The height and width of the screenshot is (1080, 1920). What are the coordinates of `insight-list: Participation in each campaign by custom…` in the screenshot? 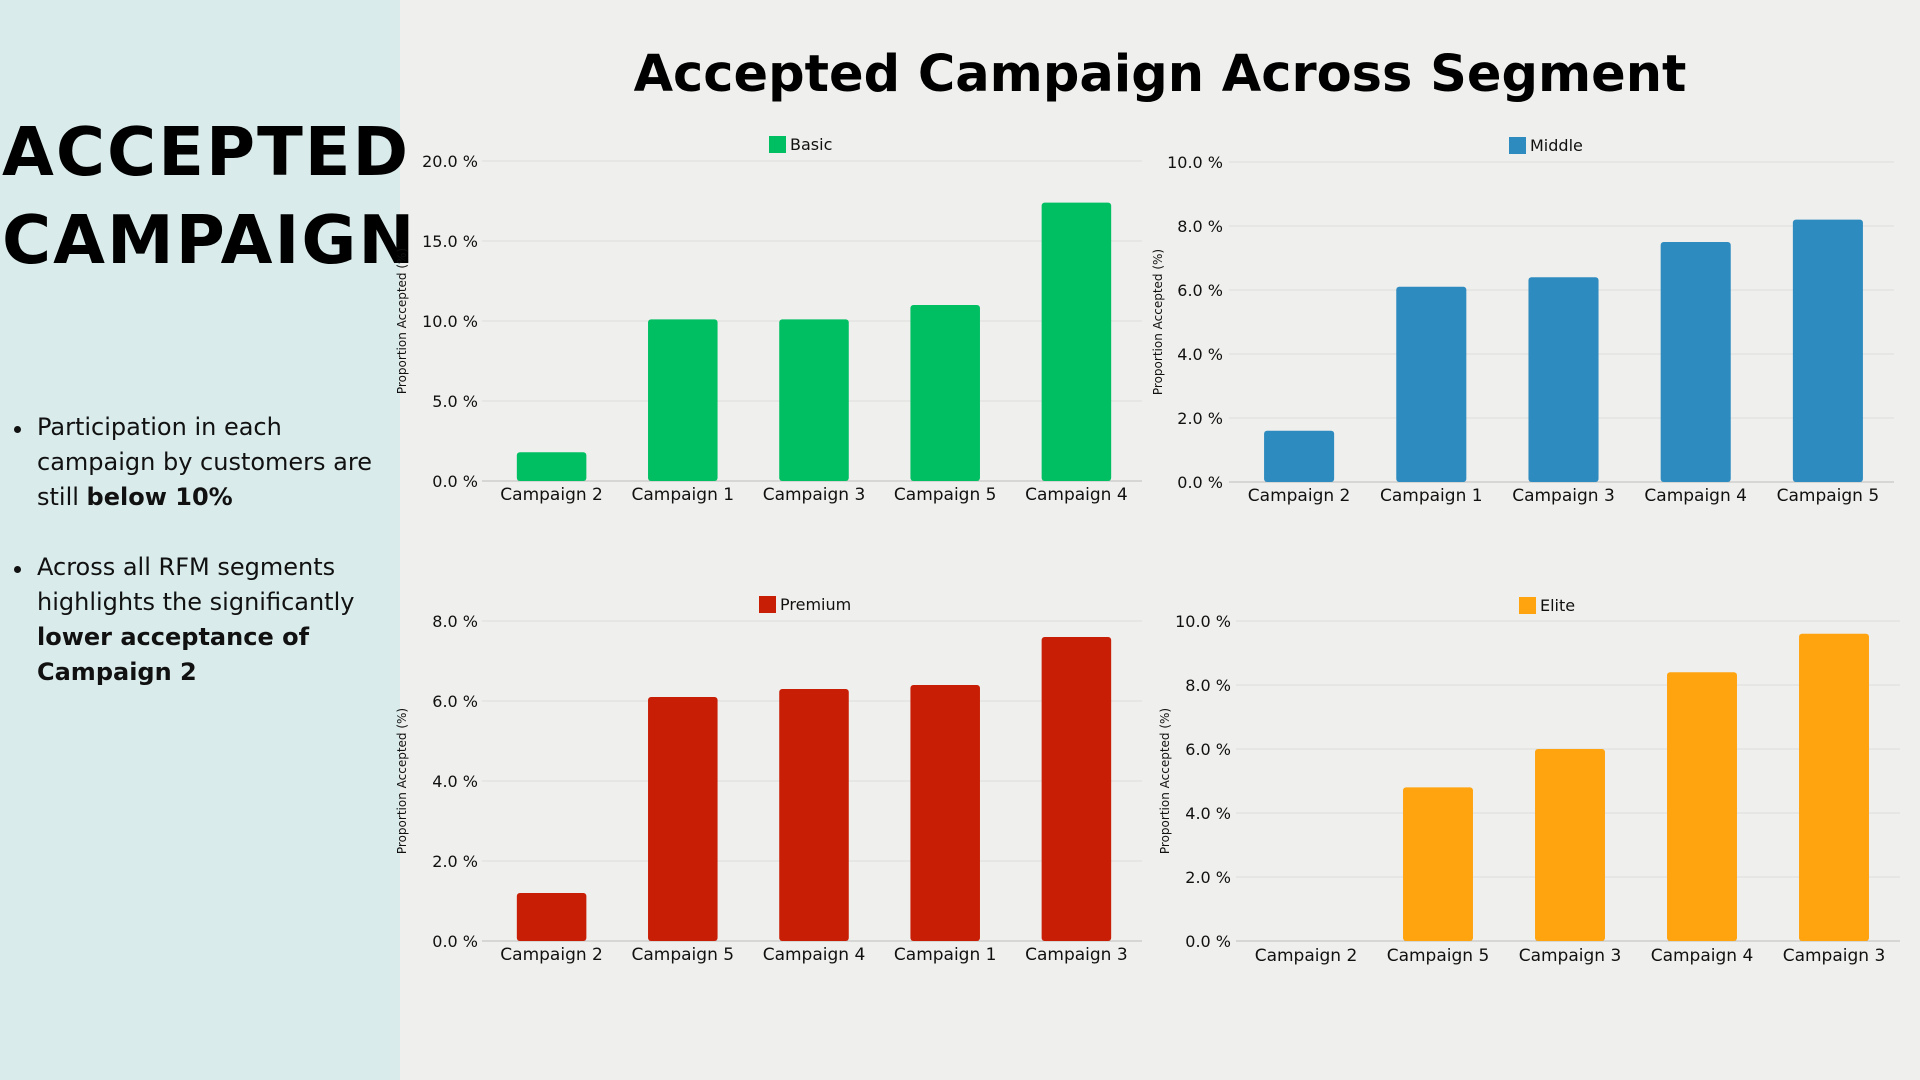 It's located at (200, 567).